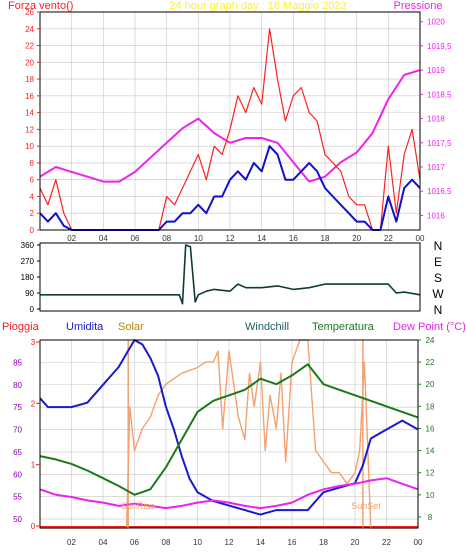  I want to click on compass-label: S, so click(438, 278).